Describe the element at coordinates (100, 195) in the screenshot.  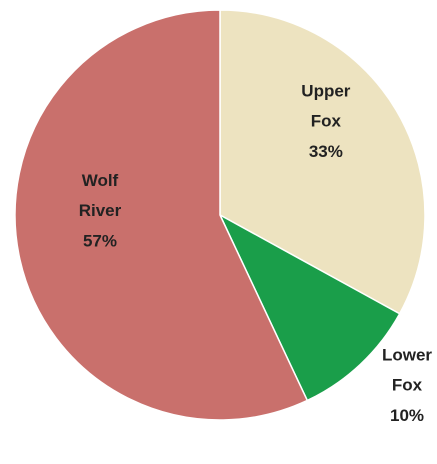
I see `slice-label: Wolf River` at that location.